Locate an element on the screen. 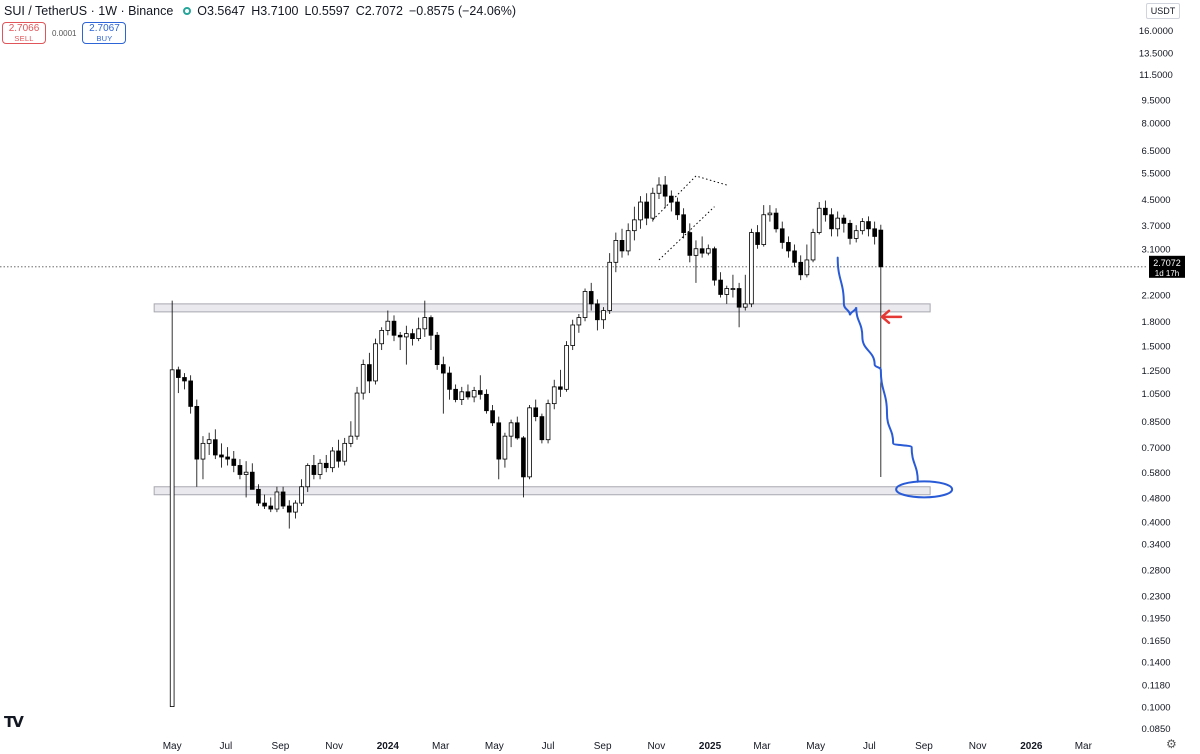 The image size is (1200, 754). y-tick-label: 0.5800 is located at coordinates (1155, 473).